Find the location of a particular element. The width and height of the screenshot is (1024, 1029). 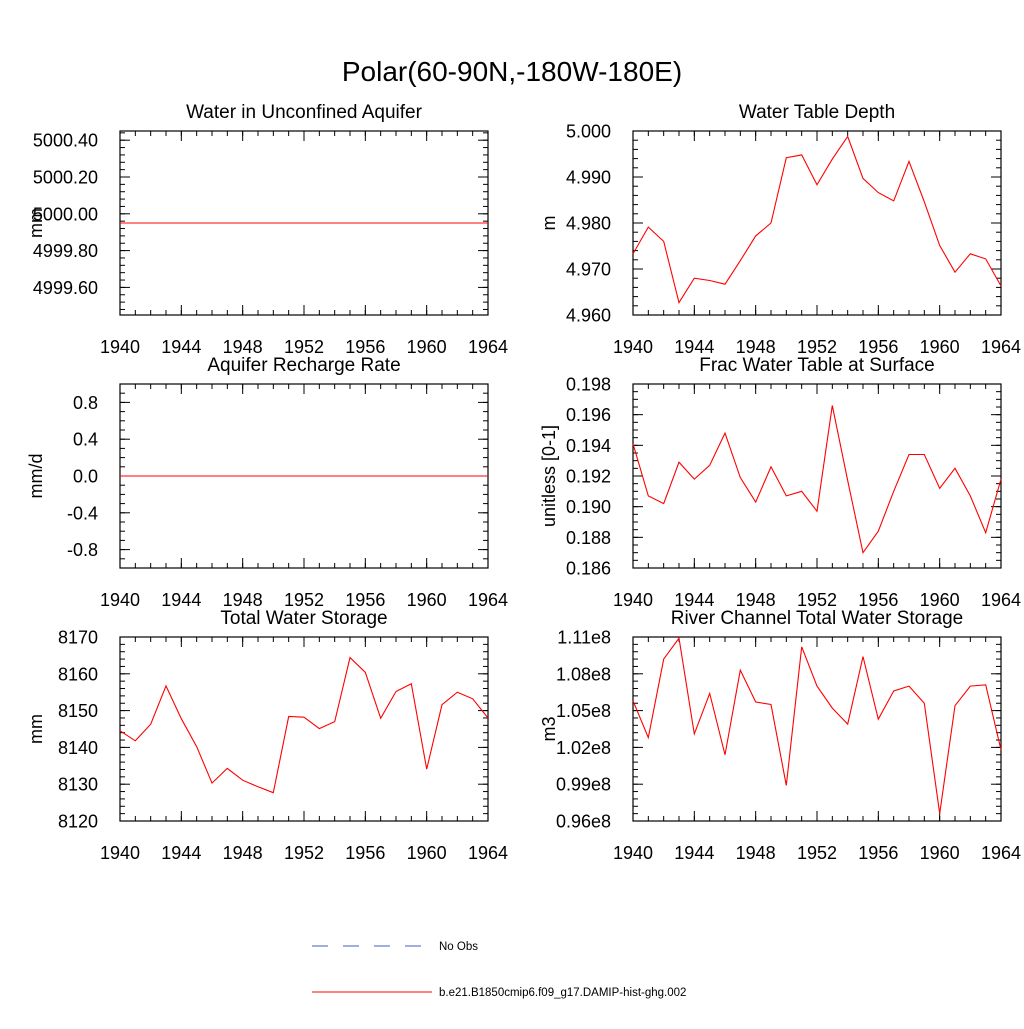

panel-title: Water Table Depth is located at coordinates (817, 112).